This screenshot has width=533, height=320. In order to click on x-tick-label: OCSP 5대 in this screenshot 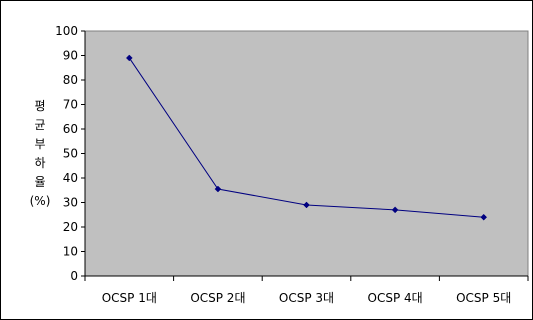, I will do `click(483, 298)`.